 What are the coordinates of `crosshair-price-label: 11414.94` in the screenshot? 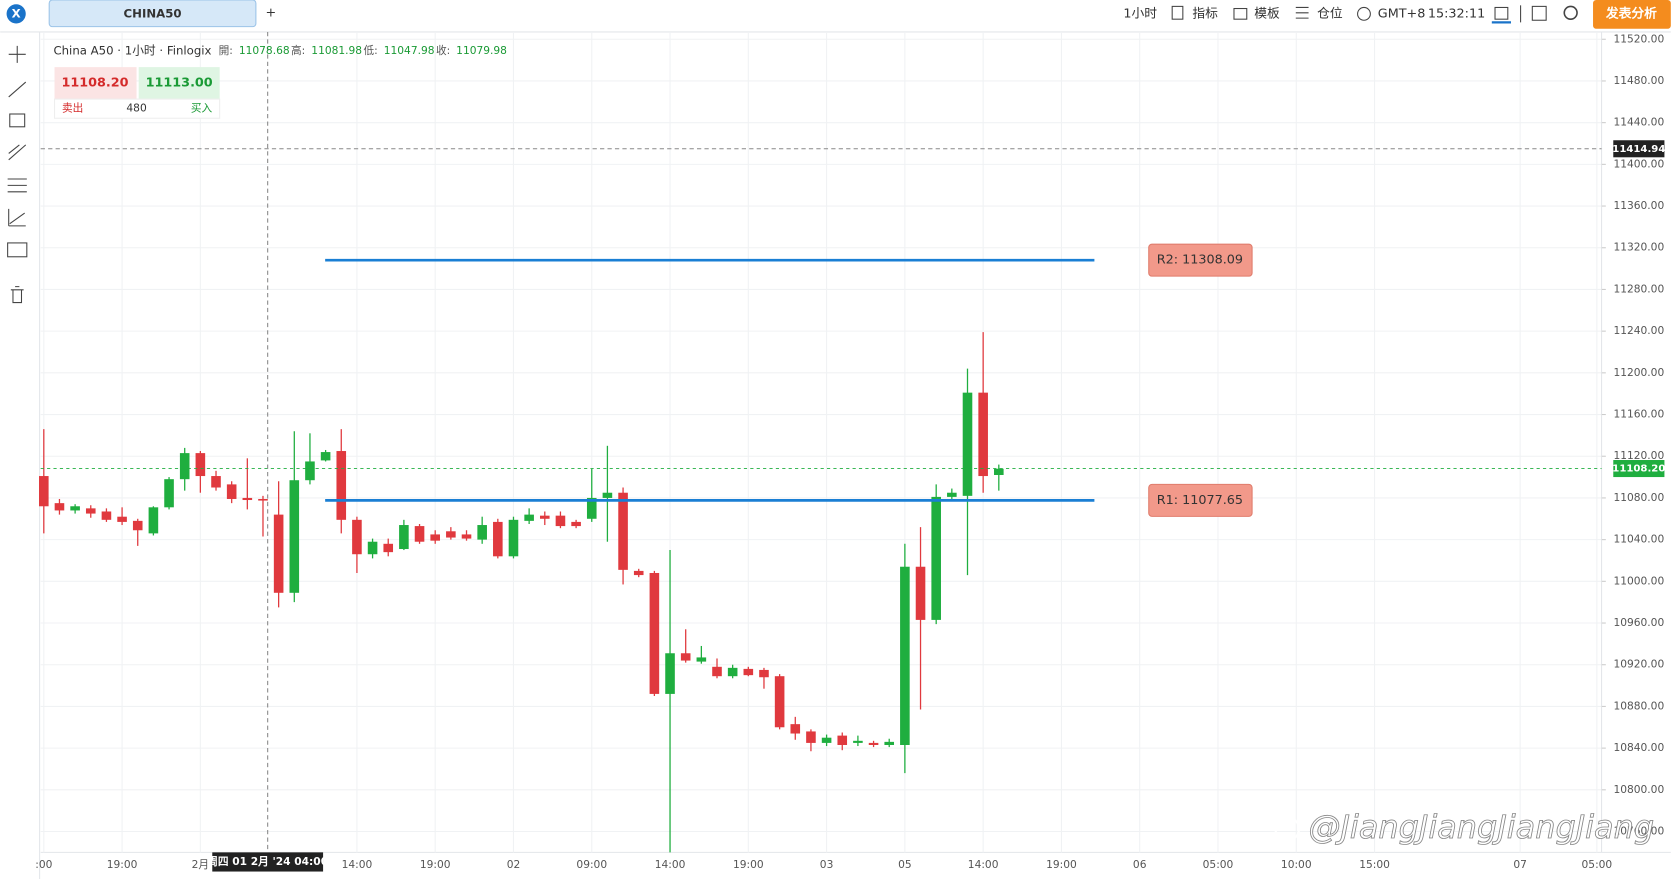 It's located at (1638, 149).